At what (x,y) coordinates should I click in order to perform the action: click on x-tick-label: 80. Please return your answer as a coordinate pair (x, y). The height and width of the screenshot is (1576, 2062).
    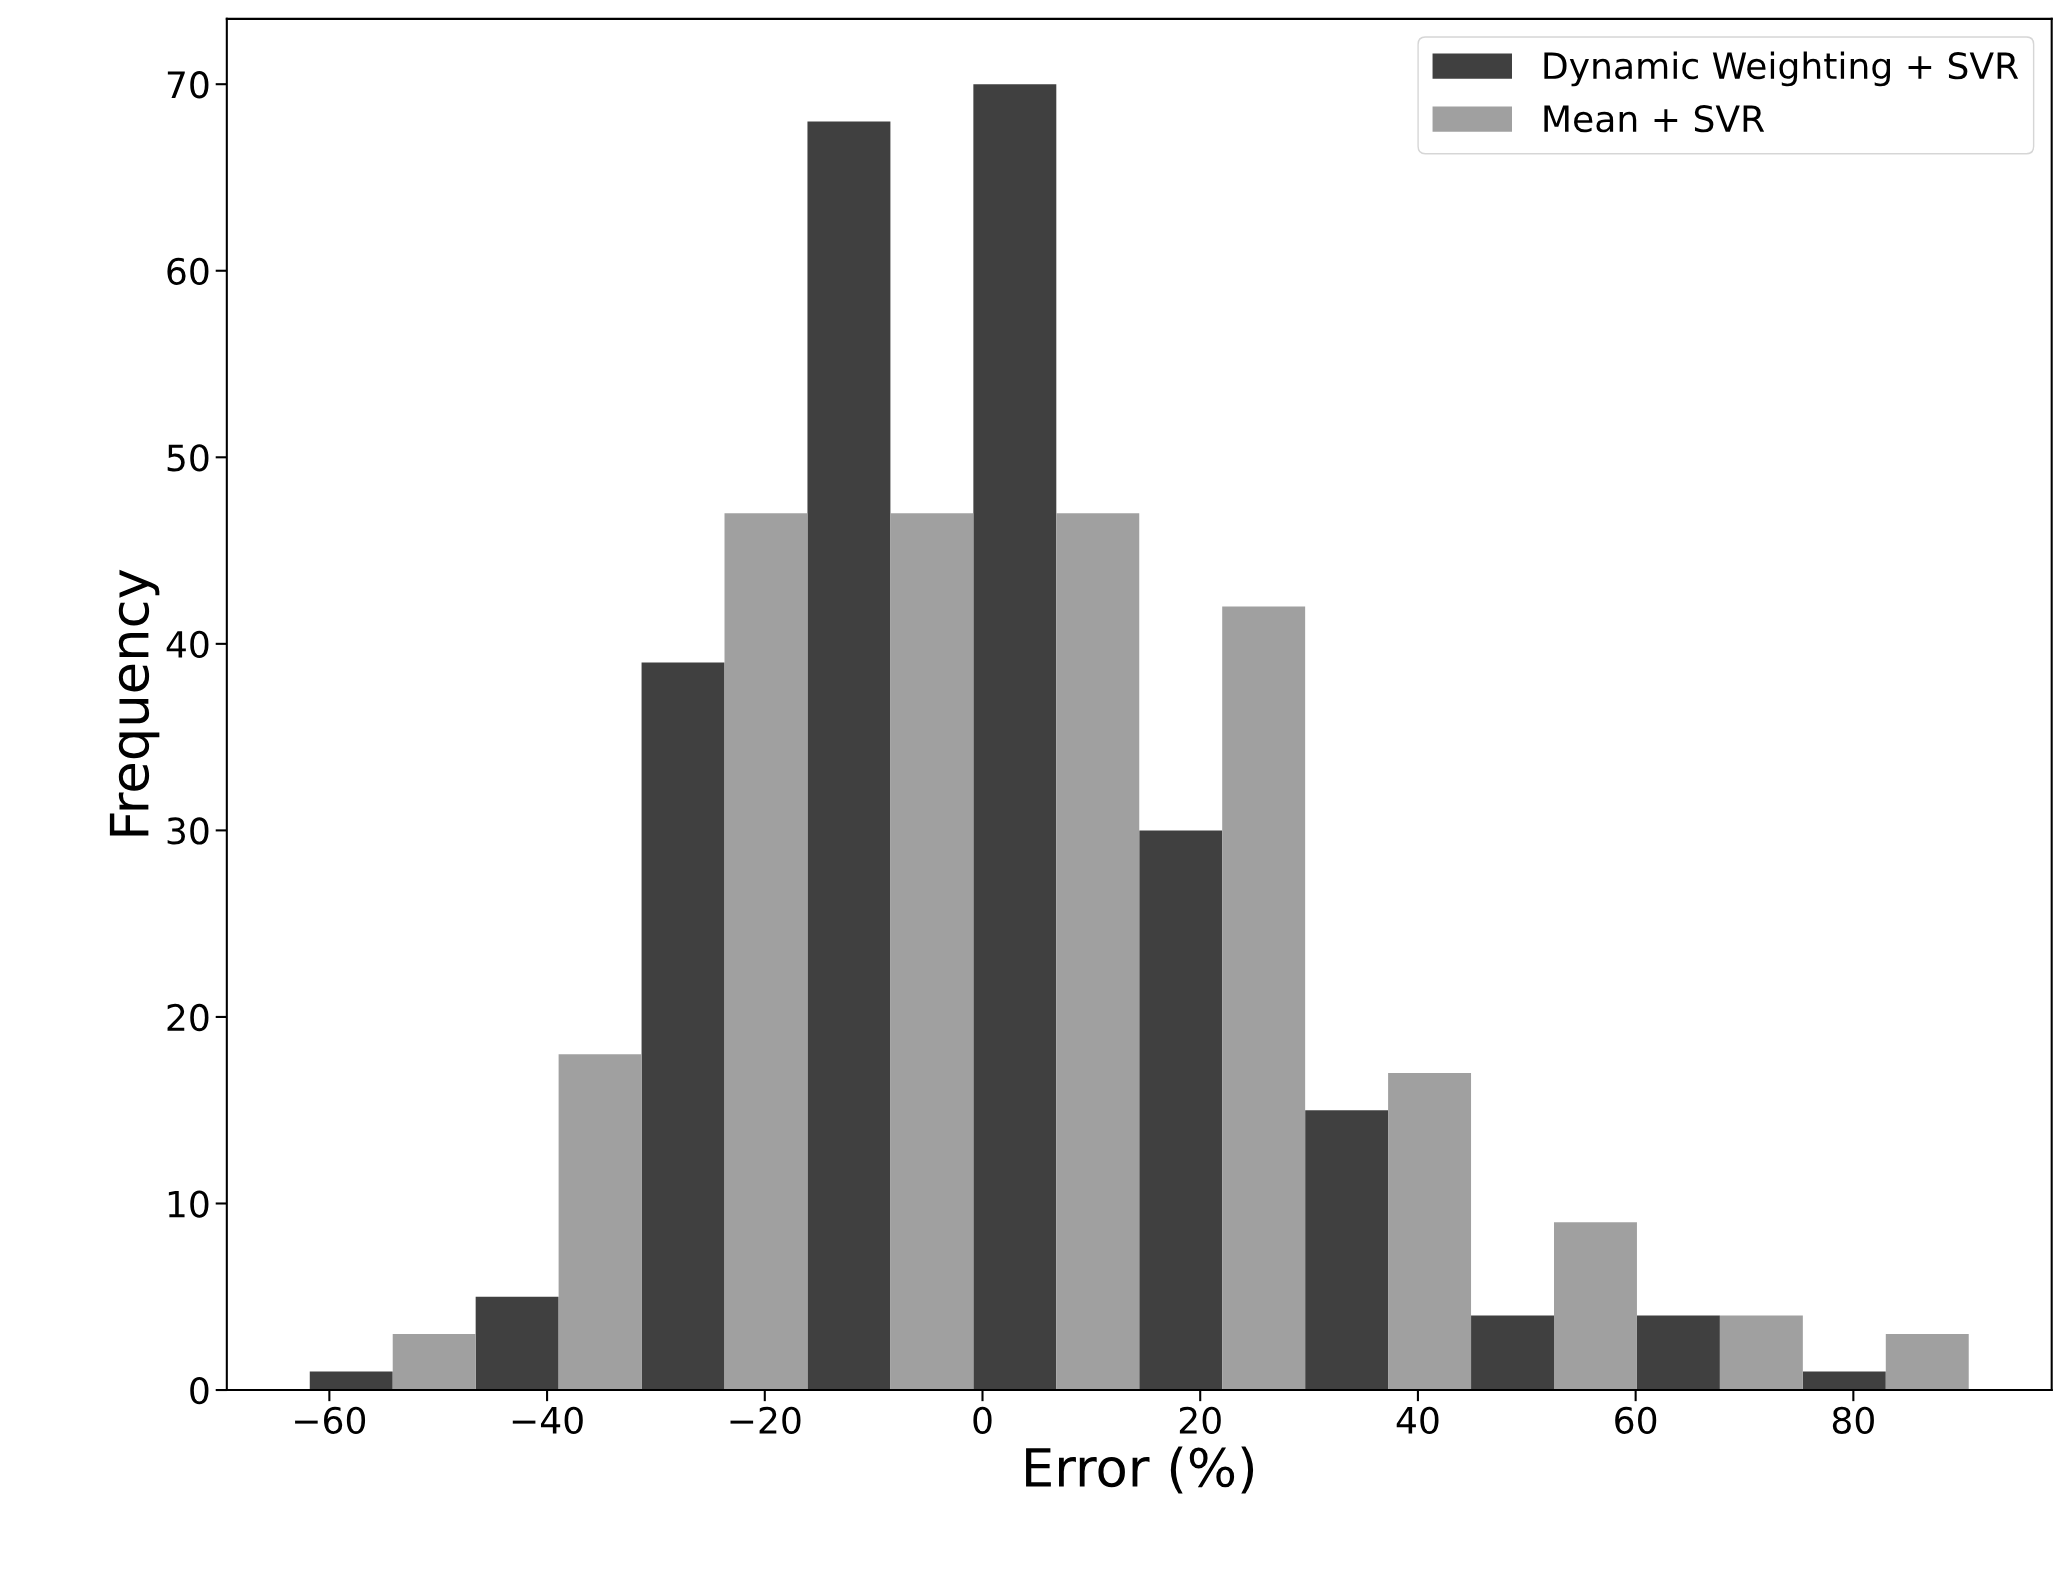
    Looking at the image, I should click on (1853, 1420).